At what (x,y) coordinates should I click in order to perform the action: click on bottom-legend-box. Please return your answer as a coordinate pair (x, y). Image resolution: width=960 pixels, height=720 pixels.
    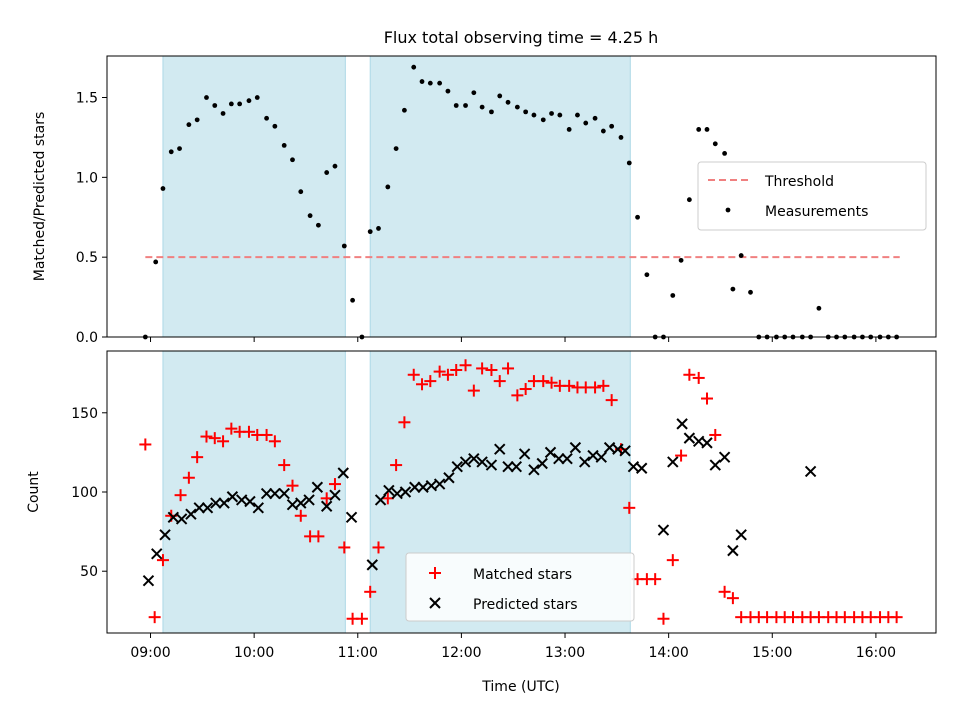
    Looking at the image, I should click on (520, 587).